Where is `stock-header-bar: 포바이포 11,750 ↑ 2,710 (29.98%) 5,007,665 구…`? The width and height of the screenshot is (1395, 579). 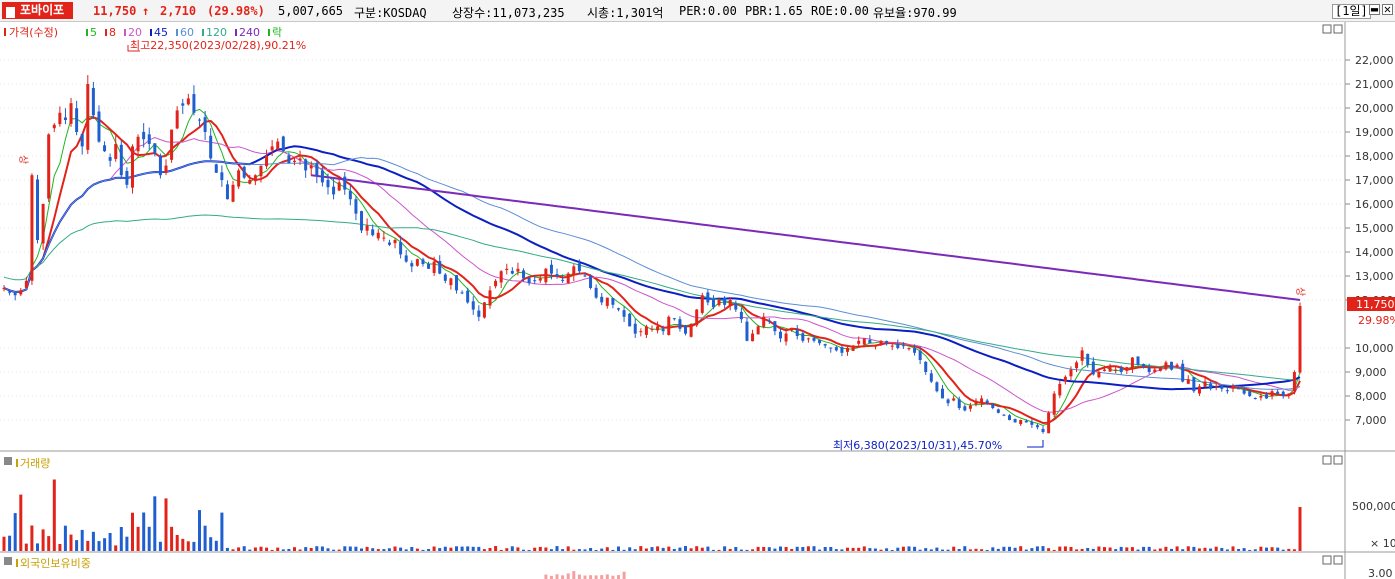
stock-header-bar: 포바이포 11,750 ↑ 2,710 (29.98%) 5,007,665 구… is located at coordinates (697, 11).